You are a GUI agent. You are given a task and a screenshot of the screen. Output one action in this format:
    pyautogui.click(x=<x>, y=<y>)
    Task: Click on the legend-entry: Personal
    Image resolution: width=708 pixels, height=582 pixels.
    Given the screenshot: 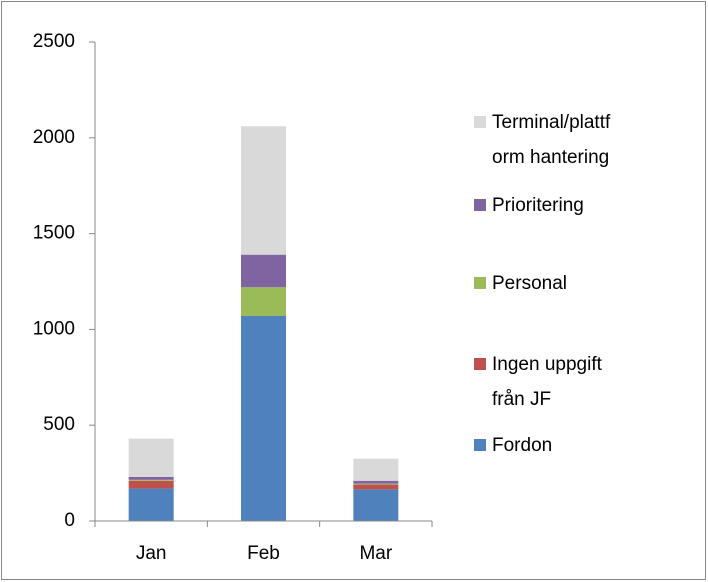 What is the action you would take?
    pyautogui.click(x=544, y=283)
    